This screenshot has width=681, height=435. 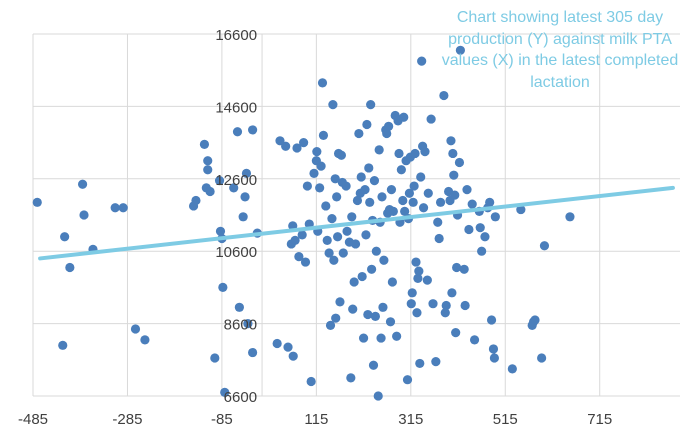 What do you see at coordinates (315, 419) in the screenshot?
I see `x-tick-labels: -485 -285 -85 115 315 515 715` at bounding box center [315, 419].